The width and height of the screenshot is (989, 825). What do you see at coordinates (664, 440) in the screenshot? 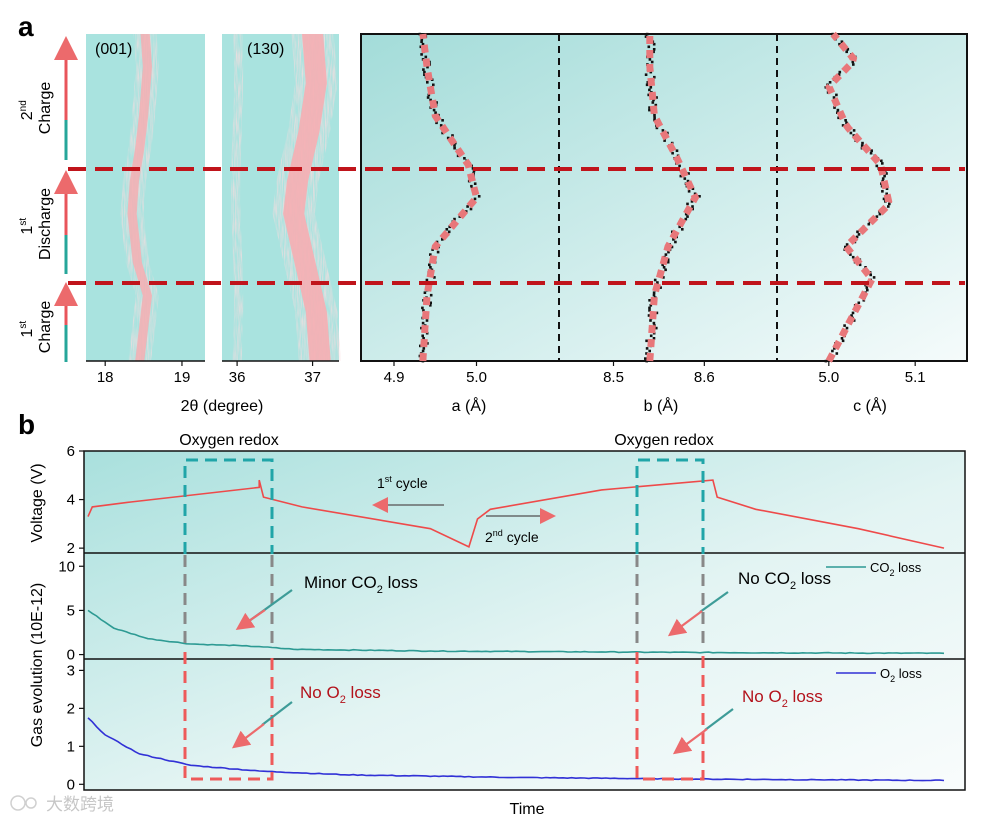
I see `redox-label-2: Oxygen redox` at bounding box center [664, 440].